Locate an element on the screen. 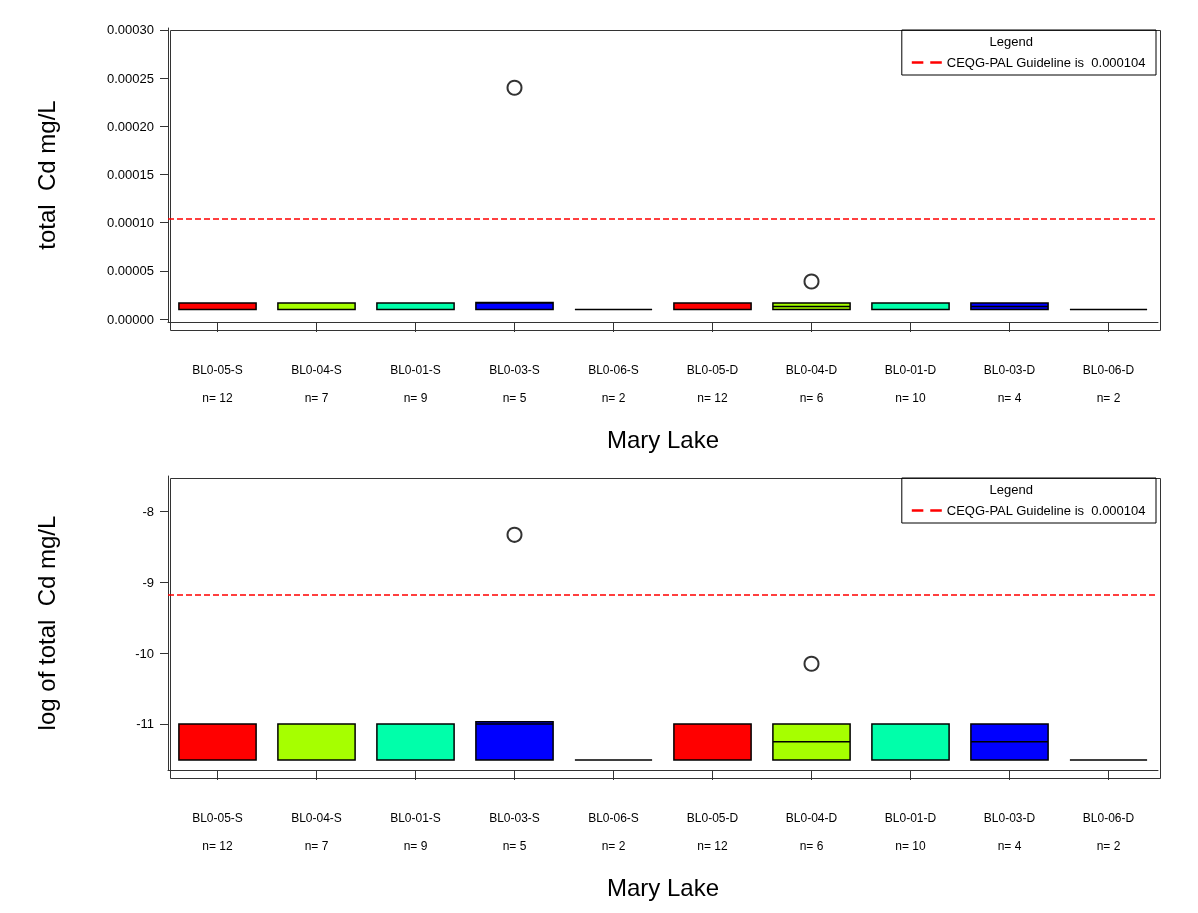 Image resolution: width=1198 pixels, height=913 pixels. y-tick-label: 0.00015 is located at coordinates (130, 175).